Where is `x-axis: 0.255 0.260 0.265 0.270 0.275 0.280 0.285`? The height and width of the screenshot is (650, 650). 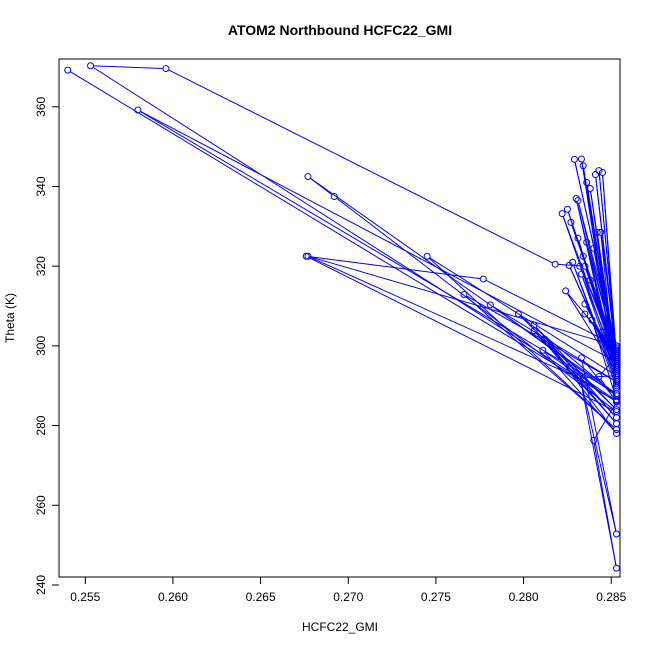
x-axis: 0.255 0.260 0.265 0.270 0.275 0.280 0.285 is located at coordinates (348, 590).